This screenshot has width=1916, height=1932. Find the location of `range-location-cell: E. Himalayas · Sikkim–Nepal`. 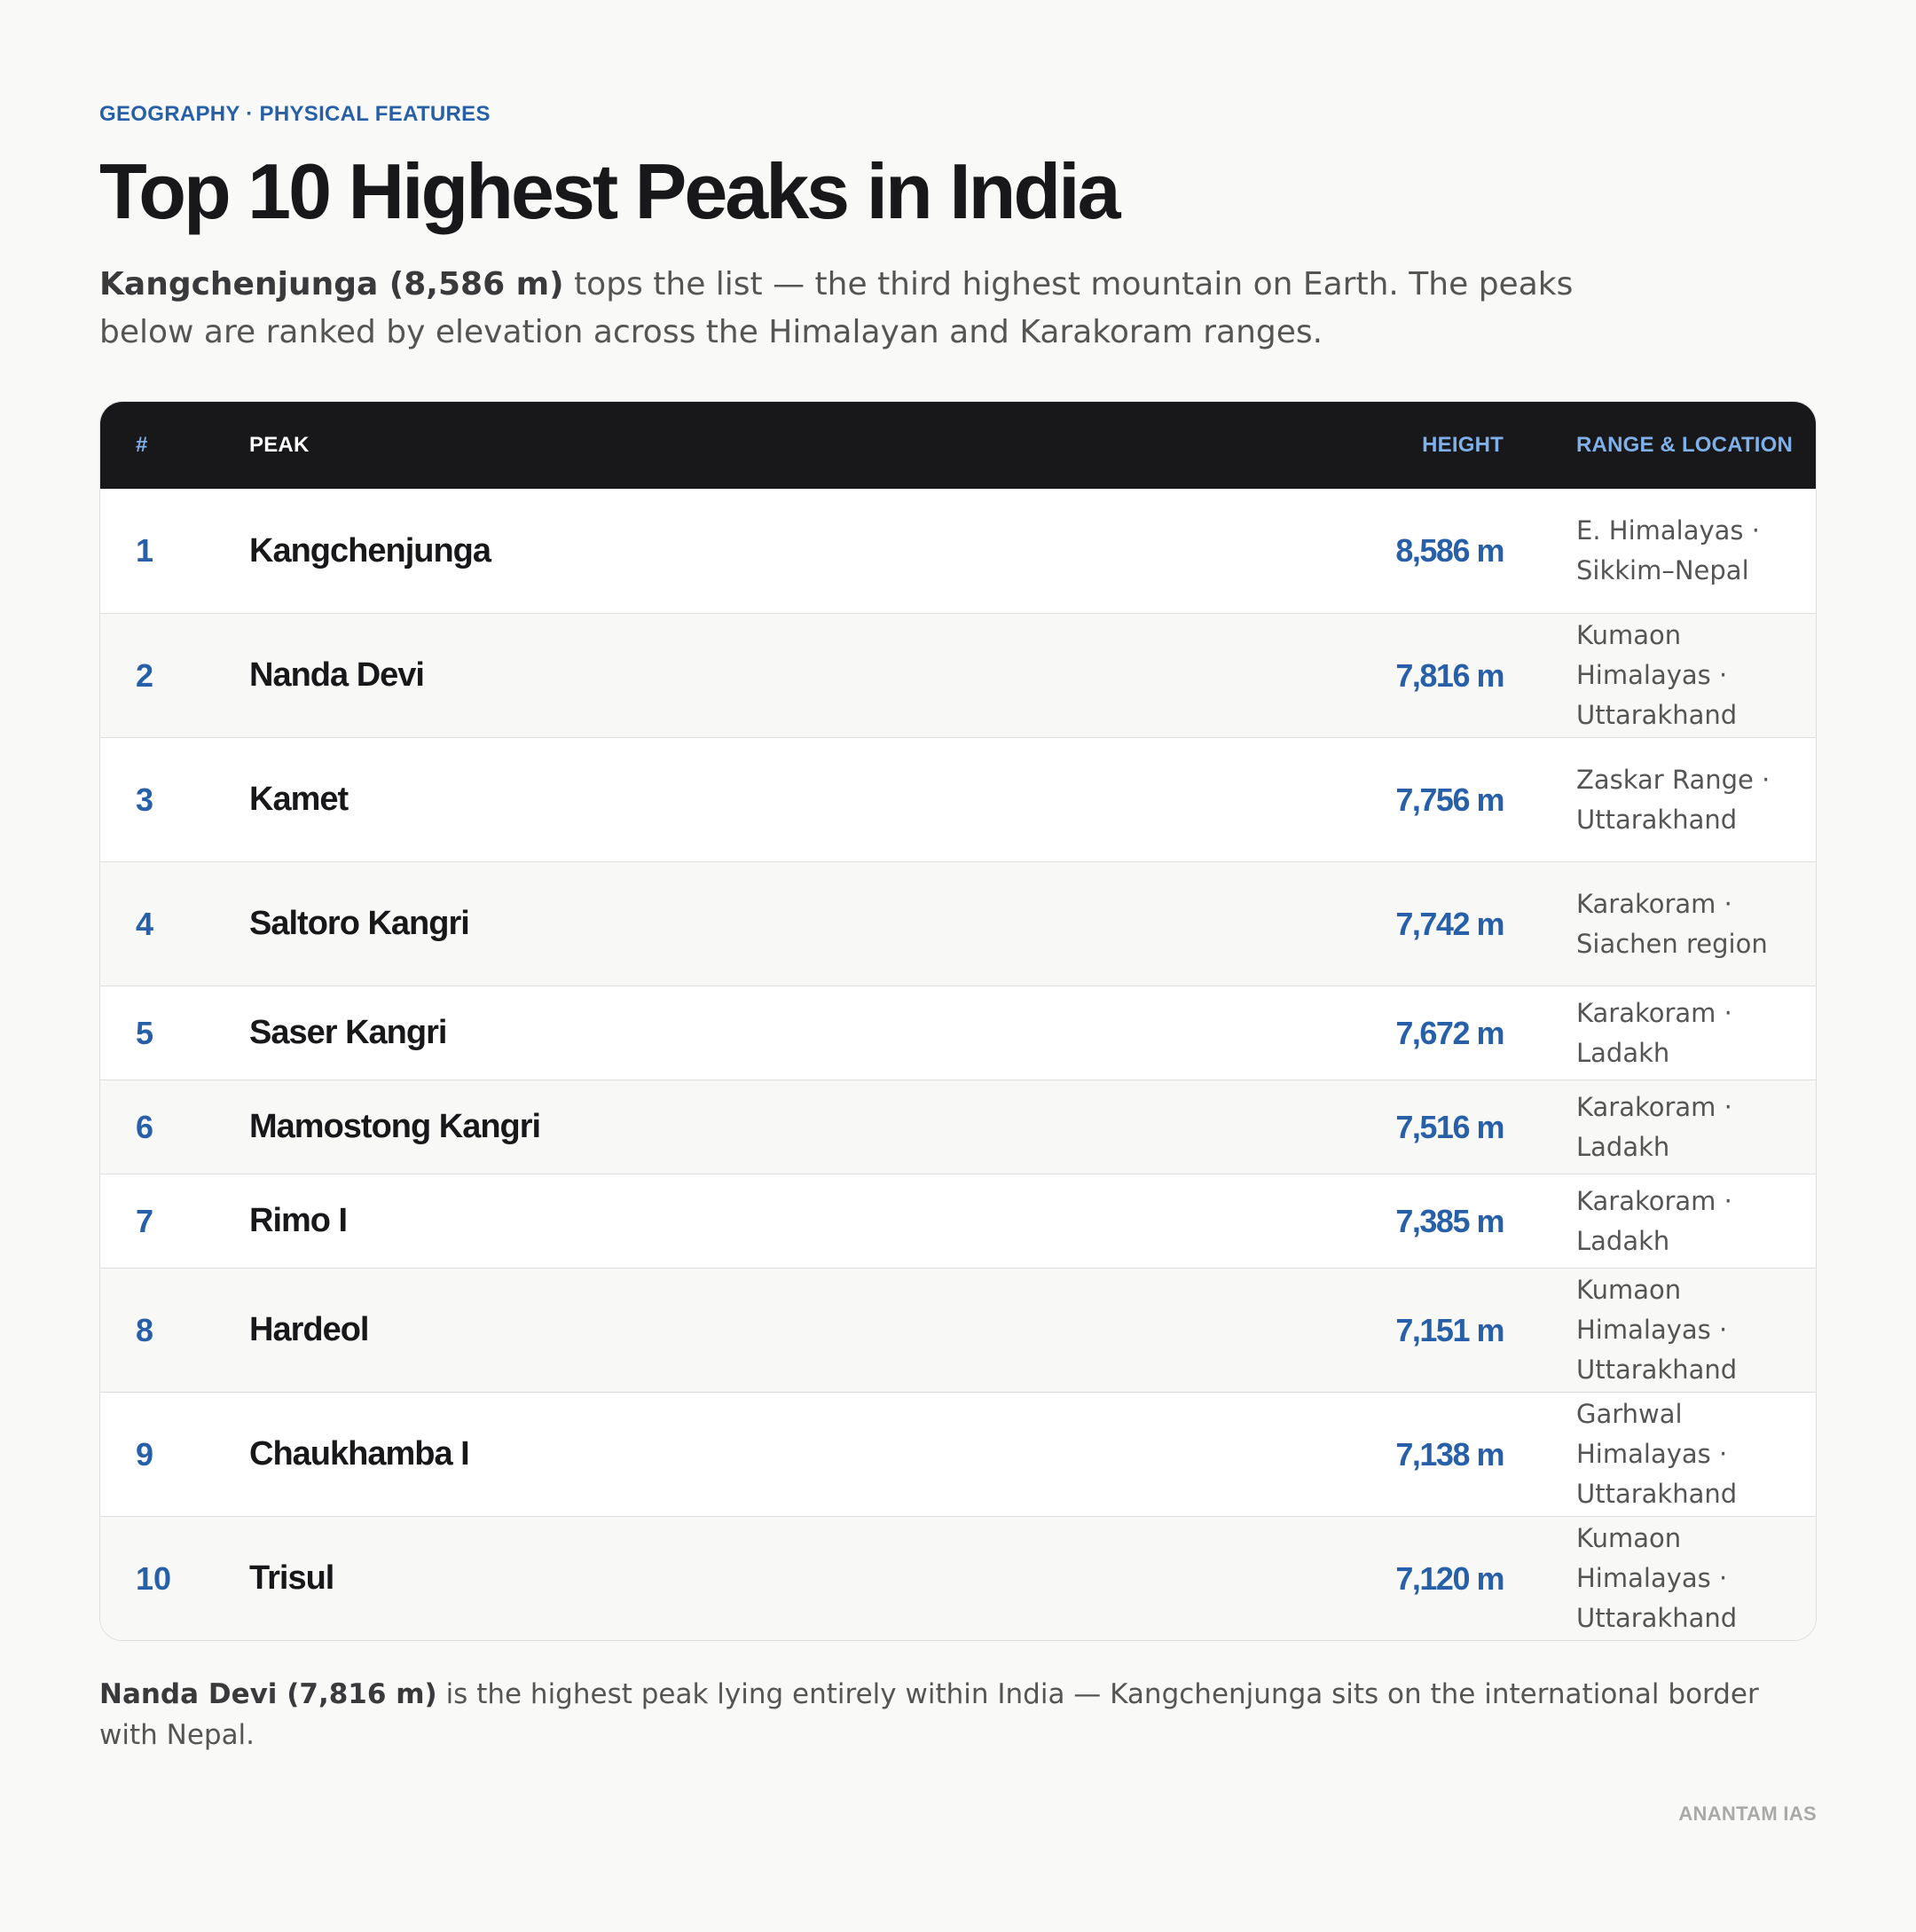

range-location-cell: E. Himalayas · Sikkim–Nepal is located at coordinates (1668, 550).